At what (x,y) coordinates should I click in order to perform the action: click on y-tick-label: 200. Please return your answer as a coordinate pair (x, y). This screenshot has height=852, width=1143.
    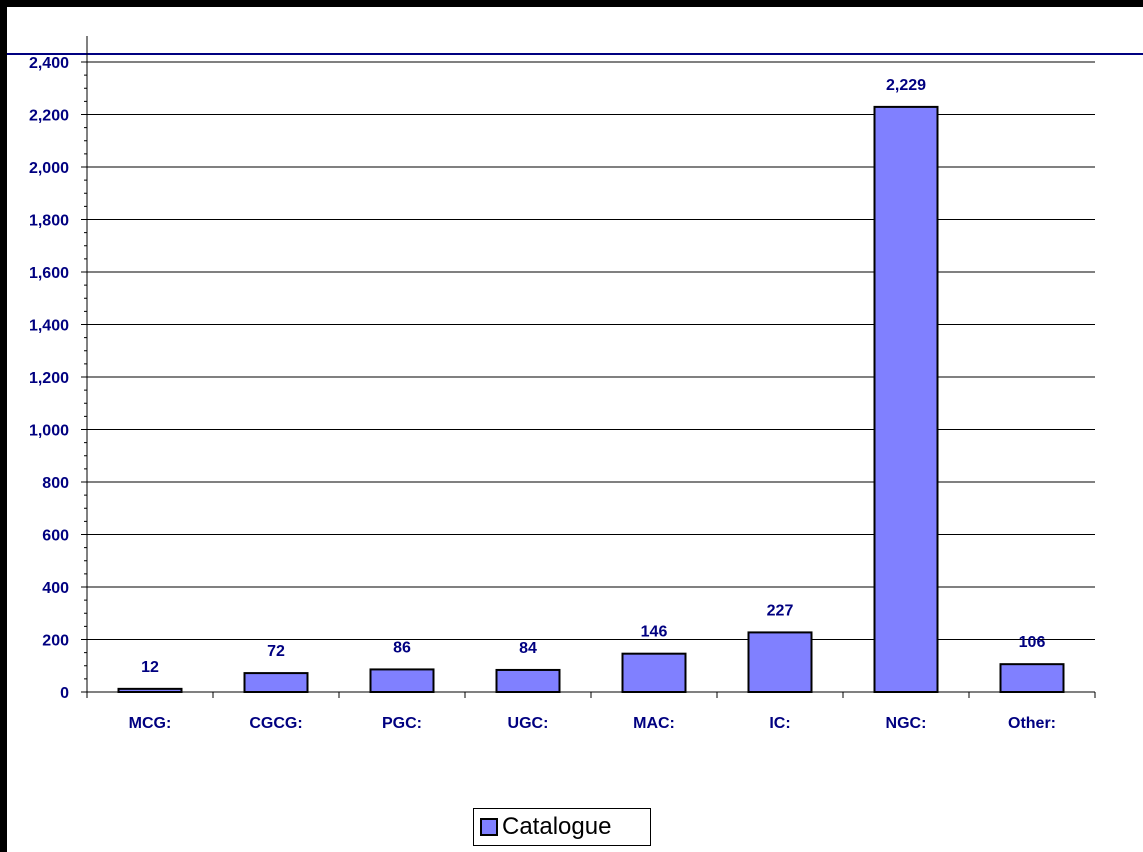
    Looking at the image, I should click on (55, 641).